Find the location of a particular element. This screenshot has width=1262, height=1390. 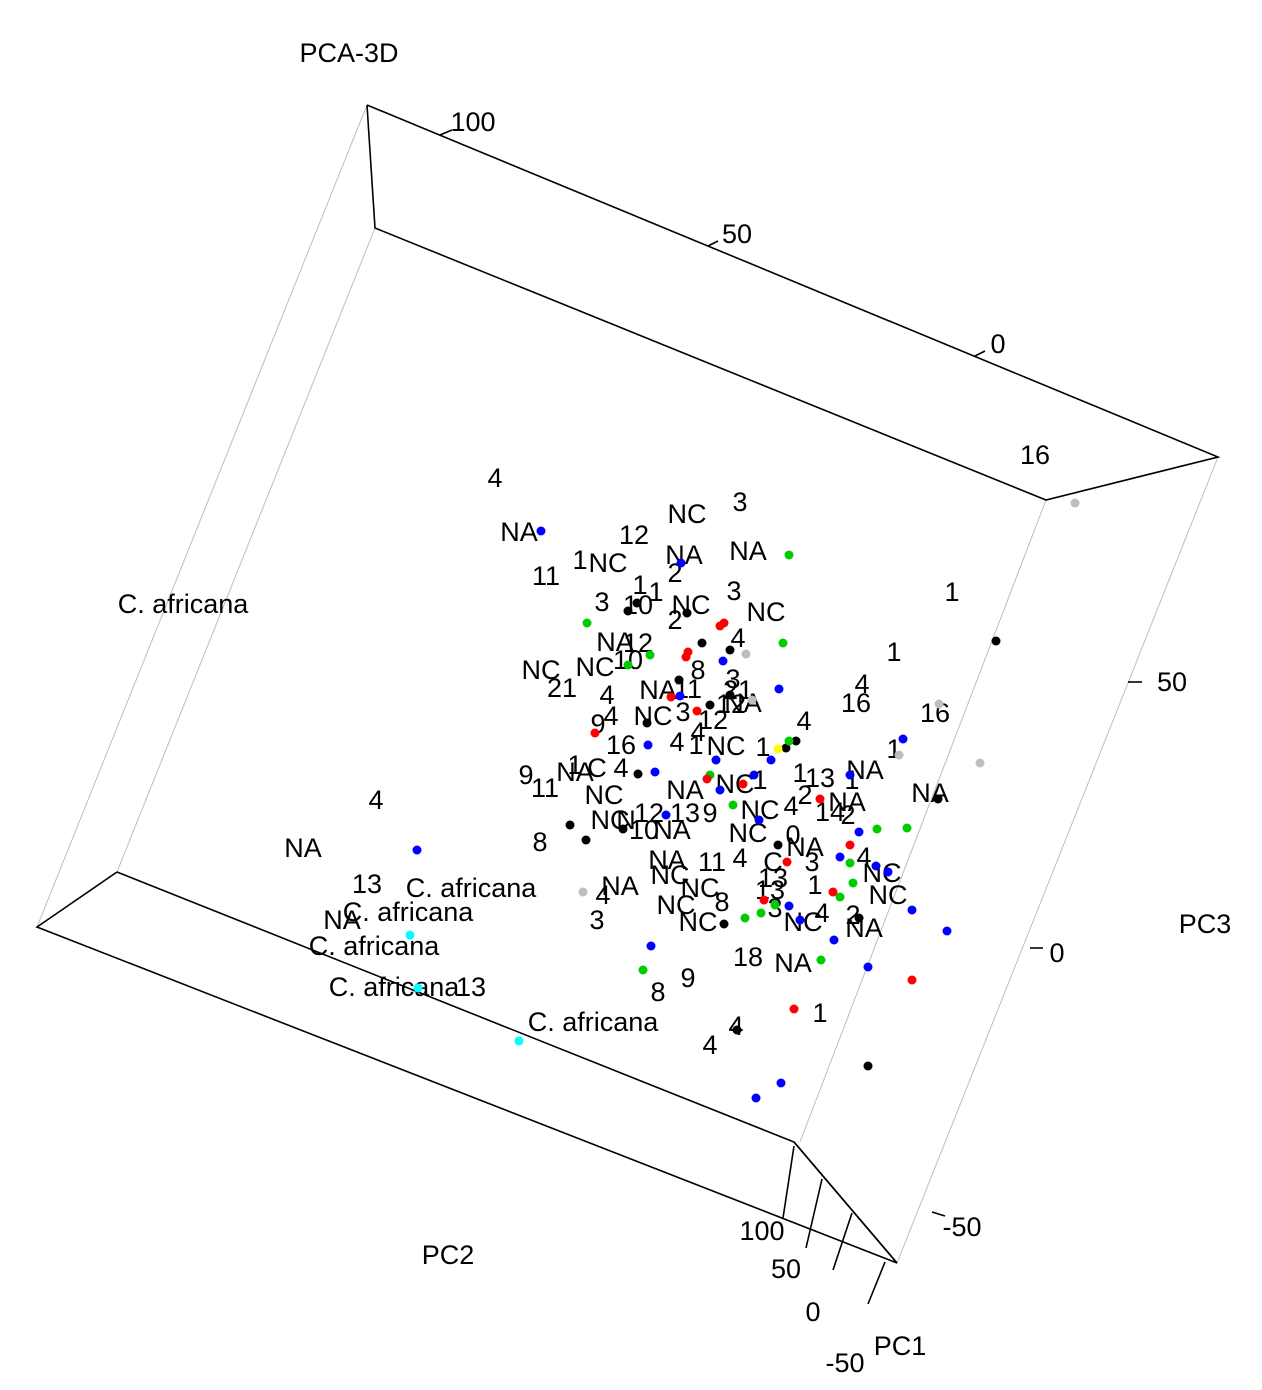

point-label: 3 is located at coordinates (739, 502).